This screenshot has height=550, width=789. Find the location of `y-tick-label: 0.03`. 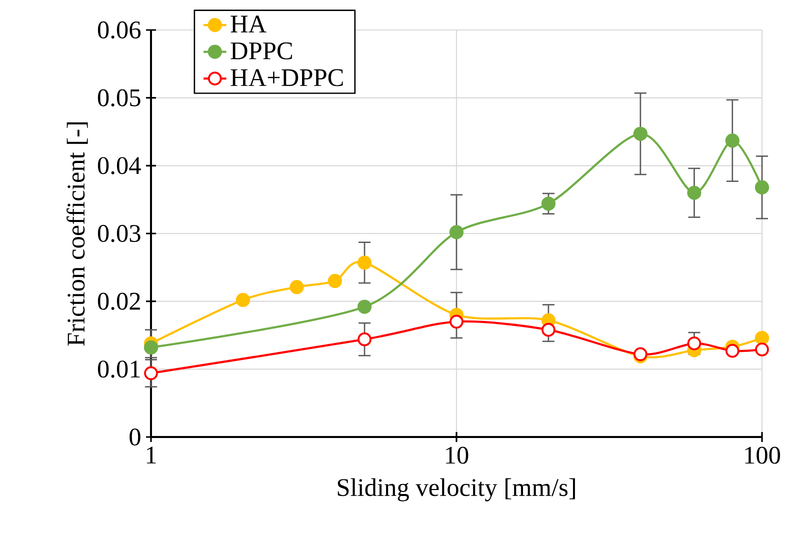

y-tick-label: 0.03 is located at coordinates (119, 233).